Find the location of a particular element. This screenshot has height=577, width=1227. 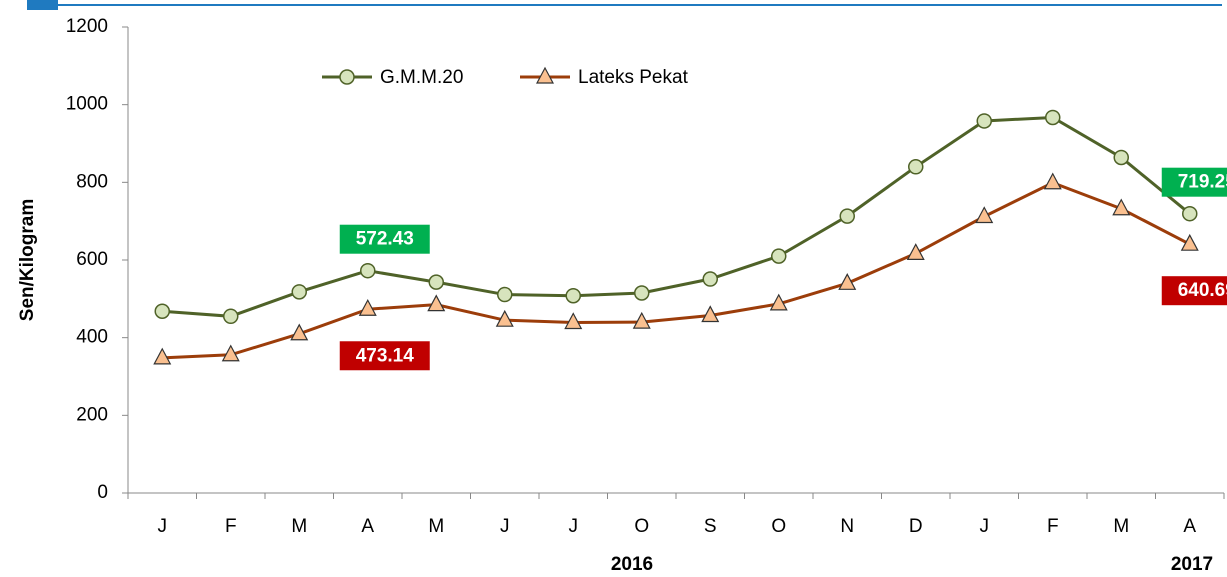

value-label: 572.43 is located at coordinates (385, 239).